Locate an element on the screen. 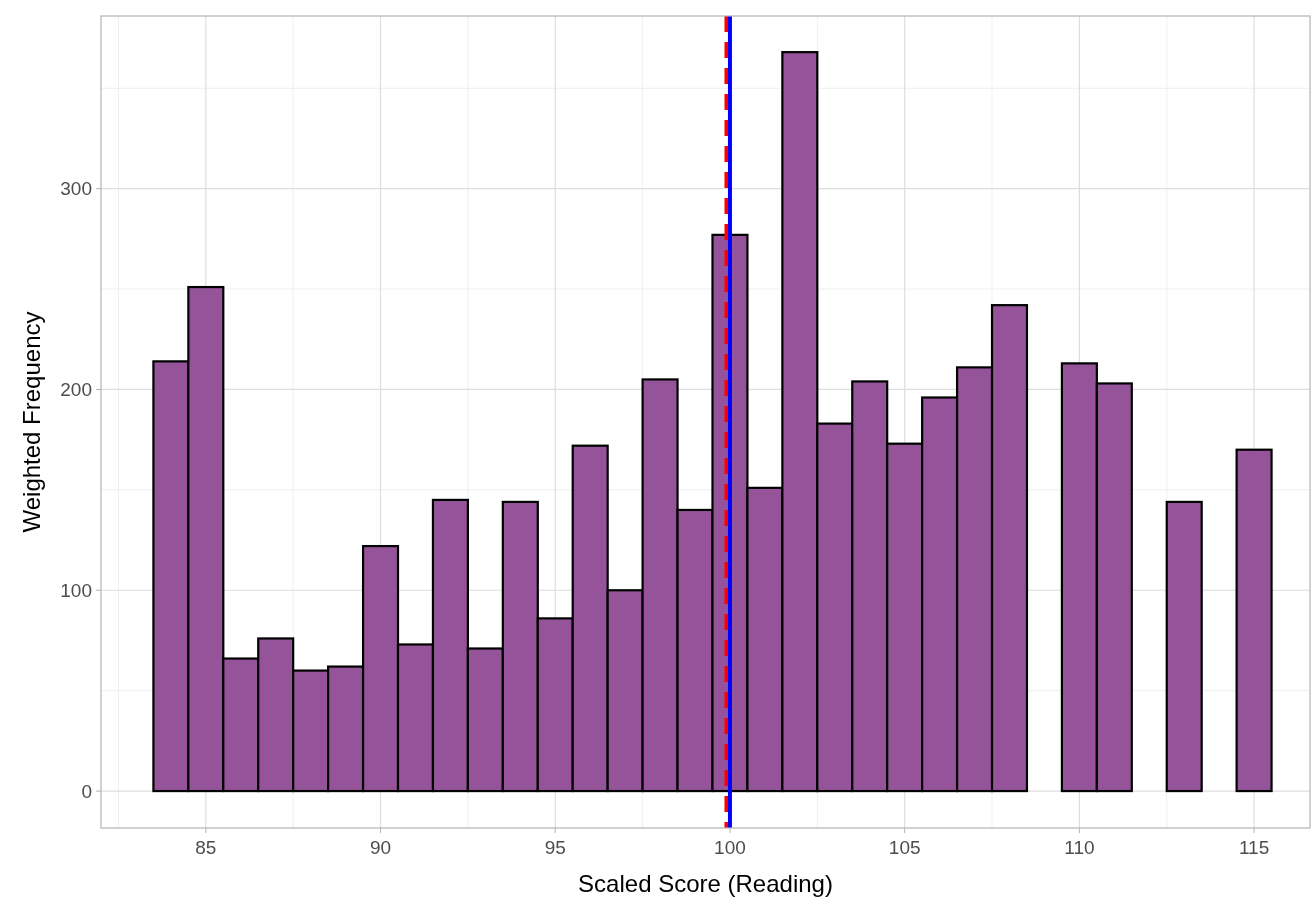 The width and height of the screenshot is (1311, 898). x-tick-label: 115 is located at coordinates (1254, 847).